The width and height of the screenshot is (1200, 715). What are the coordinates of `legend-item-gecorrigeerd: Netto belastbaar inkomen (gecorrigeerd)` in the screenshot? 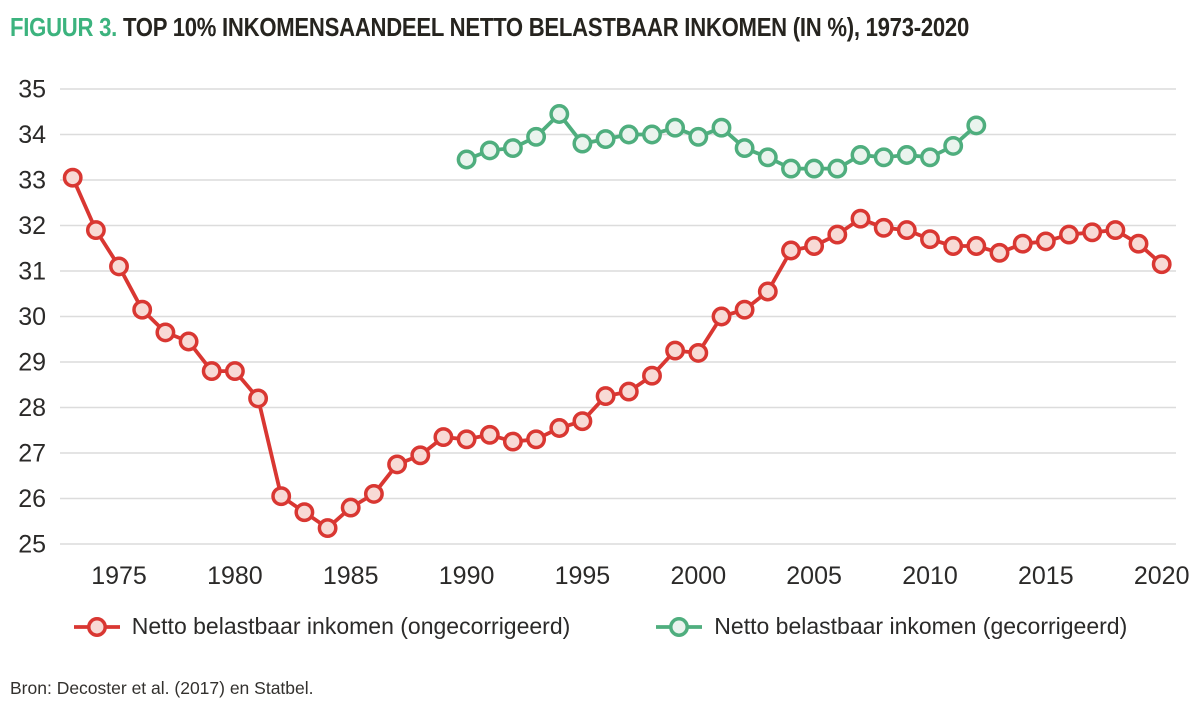 It's located at (891, 626).